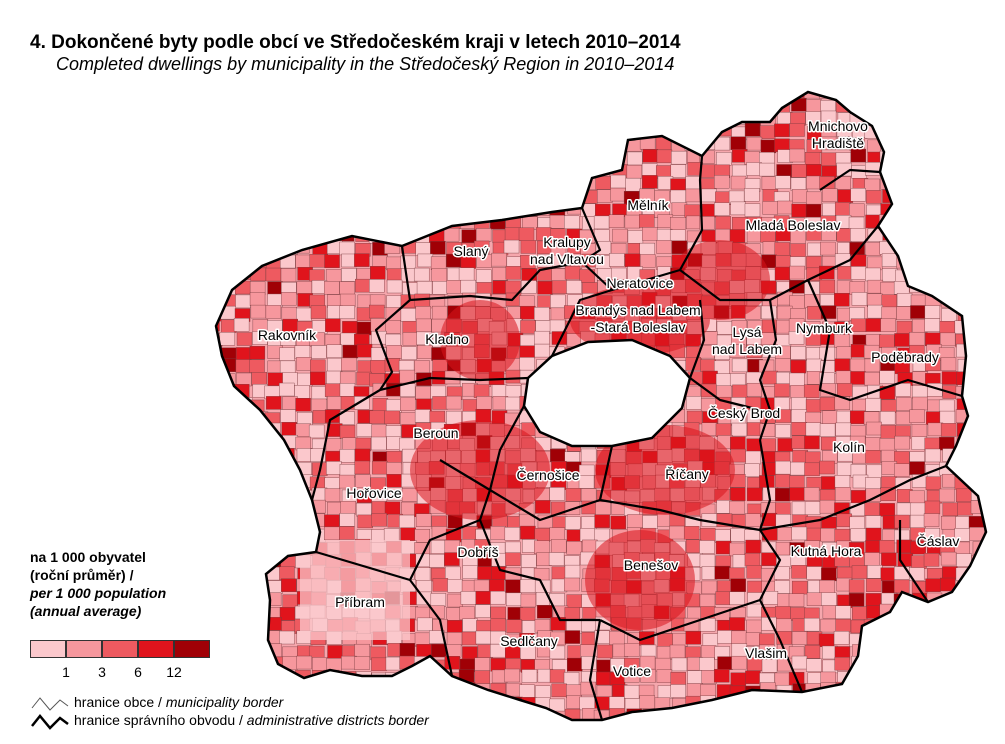 The height and width of the screenshot is (744, 1005). Describe the element at coordinates (160, 720) in the screenshot. I see `district-border-label-cs: hranice správního obvodu /` at that location.